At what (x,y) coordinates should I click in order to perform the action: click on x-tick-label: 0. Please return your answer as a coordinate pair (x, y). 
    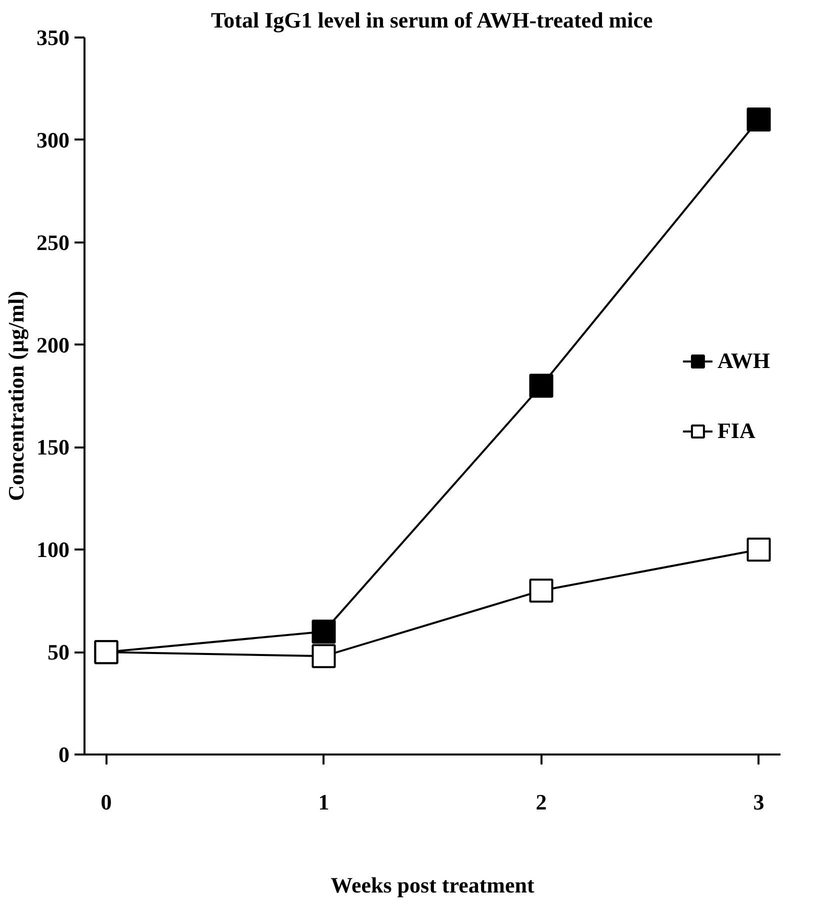
    Looking at the image, I should click on (106, 802).